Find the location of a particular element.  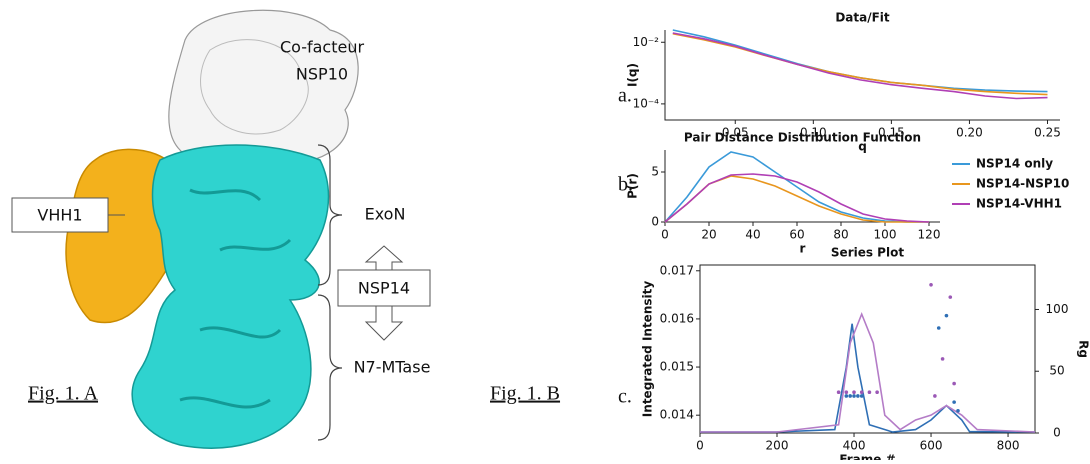

nsp14-label: NSP14 is located at coordinates (384, 288).